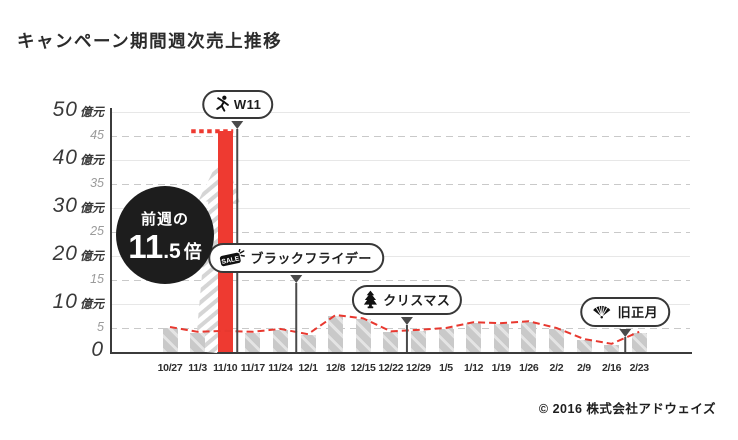  I want to click on x-axis-label: 1/12, so click(473, 368).